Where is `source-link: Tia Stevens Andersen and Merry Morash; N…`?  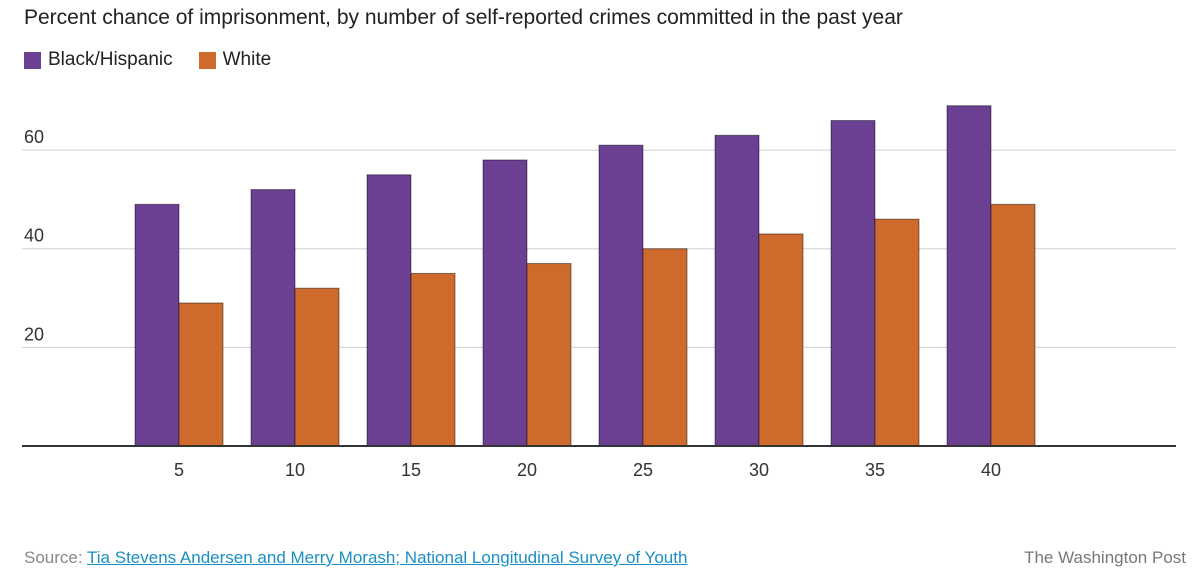 source-link: Tia Stevens Andersen and Merry Morash; N… is located at coordinates (387, 557).